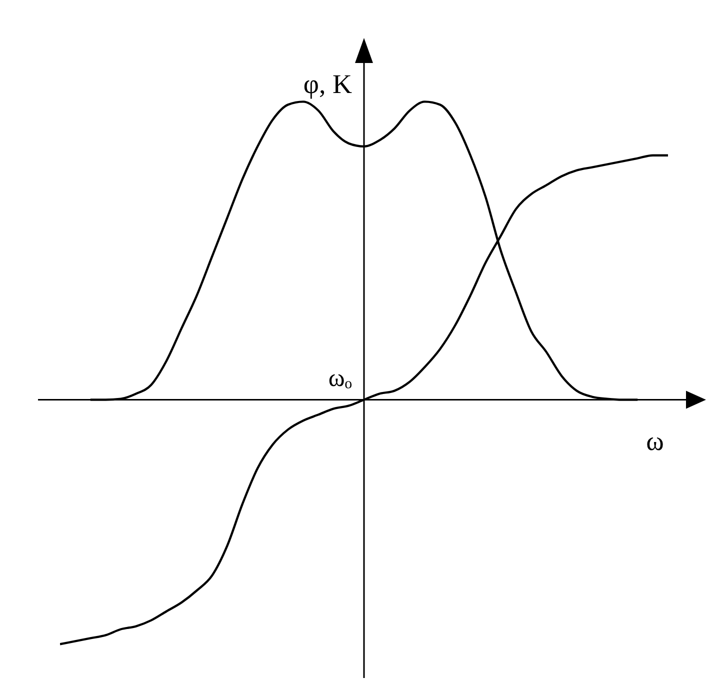  Describe the element at coordinates (340, 378) in the screenshot. I see `annotation: ωₒ` at that location.